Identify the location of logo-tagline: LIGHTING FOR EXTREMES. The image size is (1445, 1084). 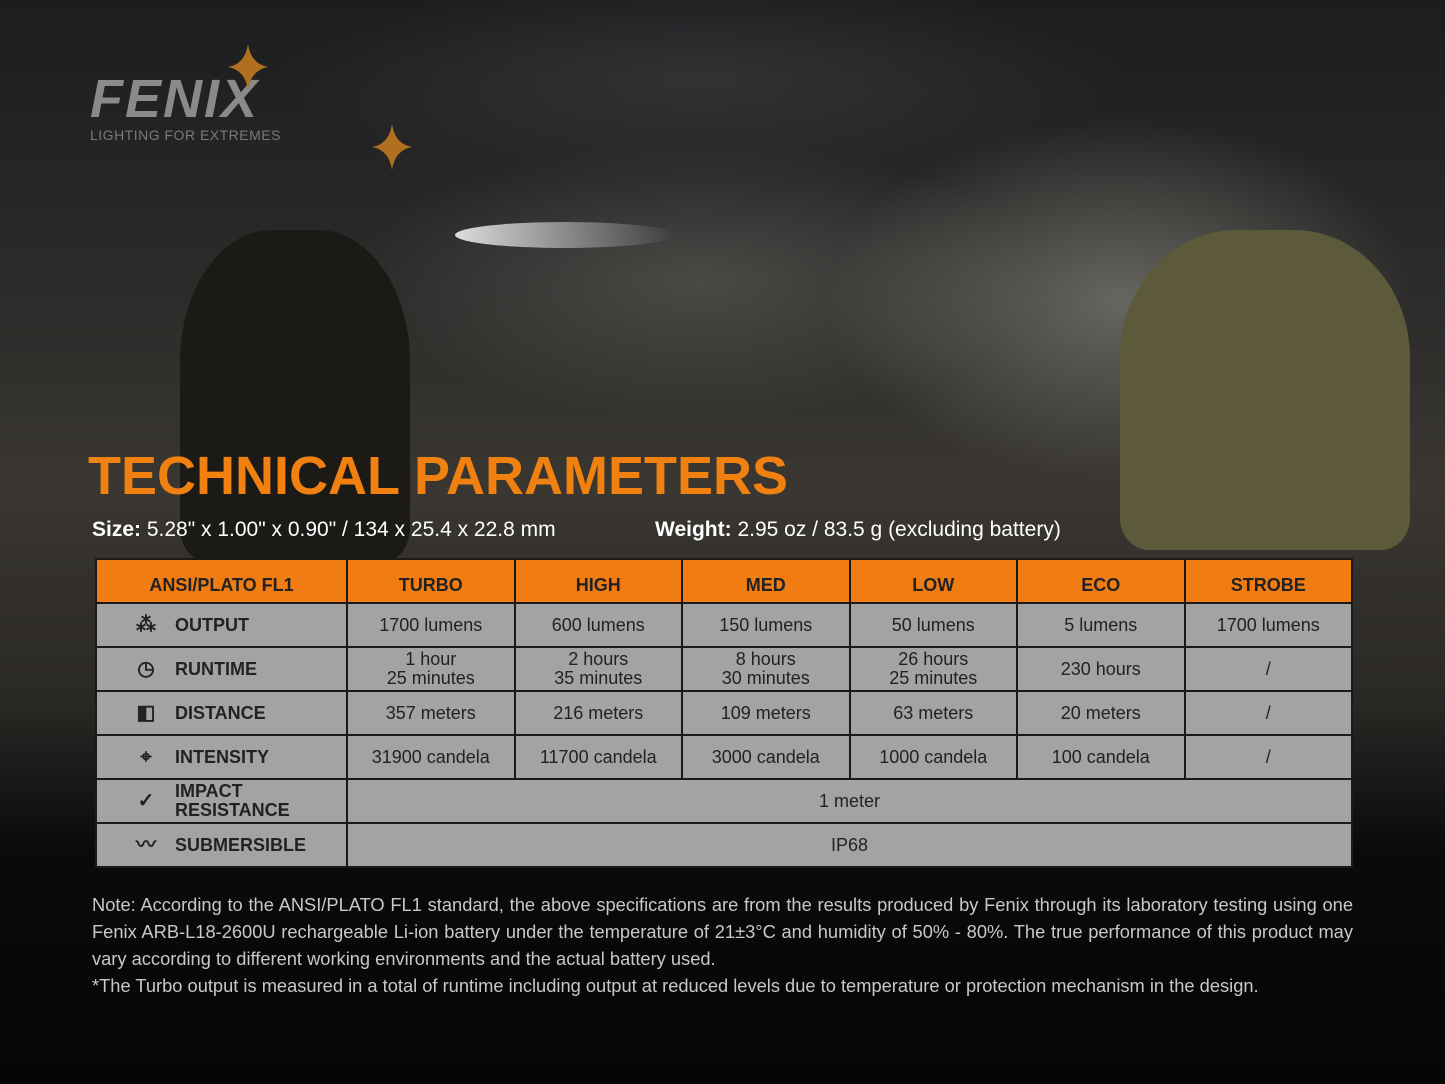
(185, 135).